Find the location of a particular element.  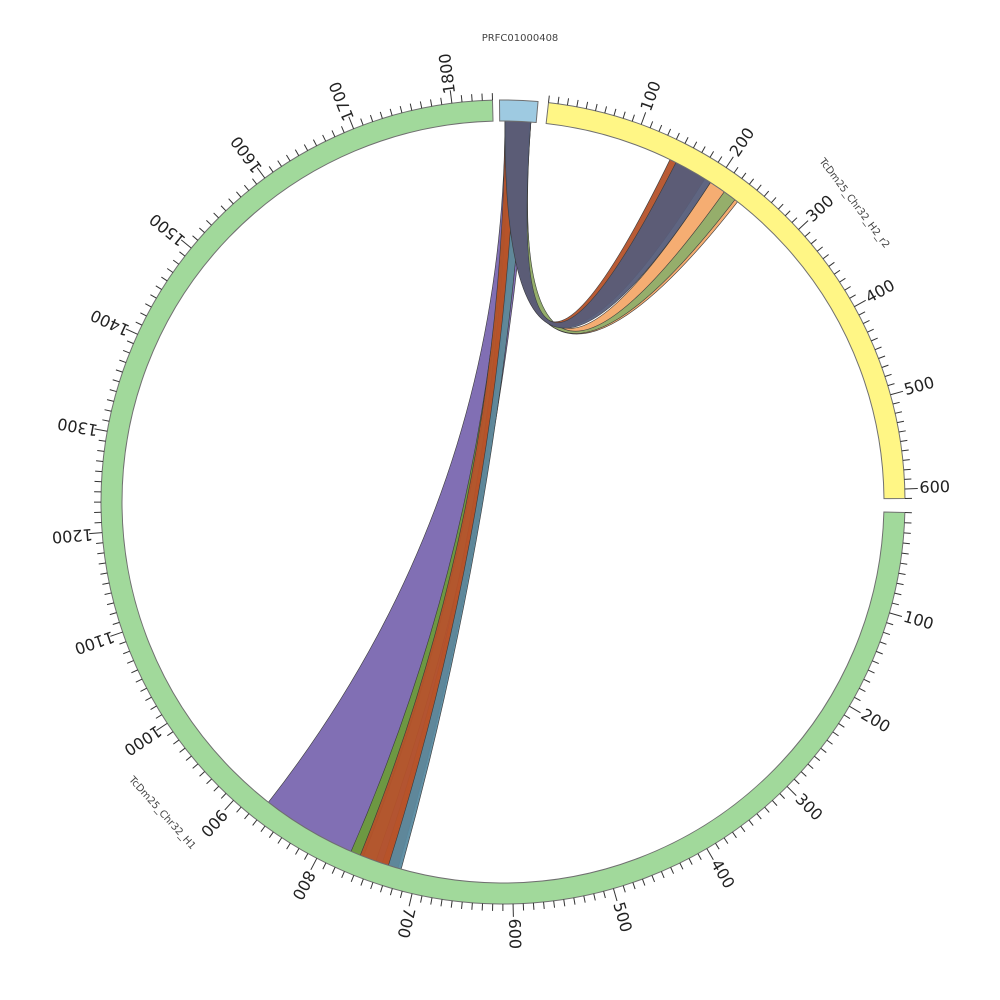

tick-label-h2: 500 is located at coordinates (919, 386).